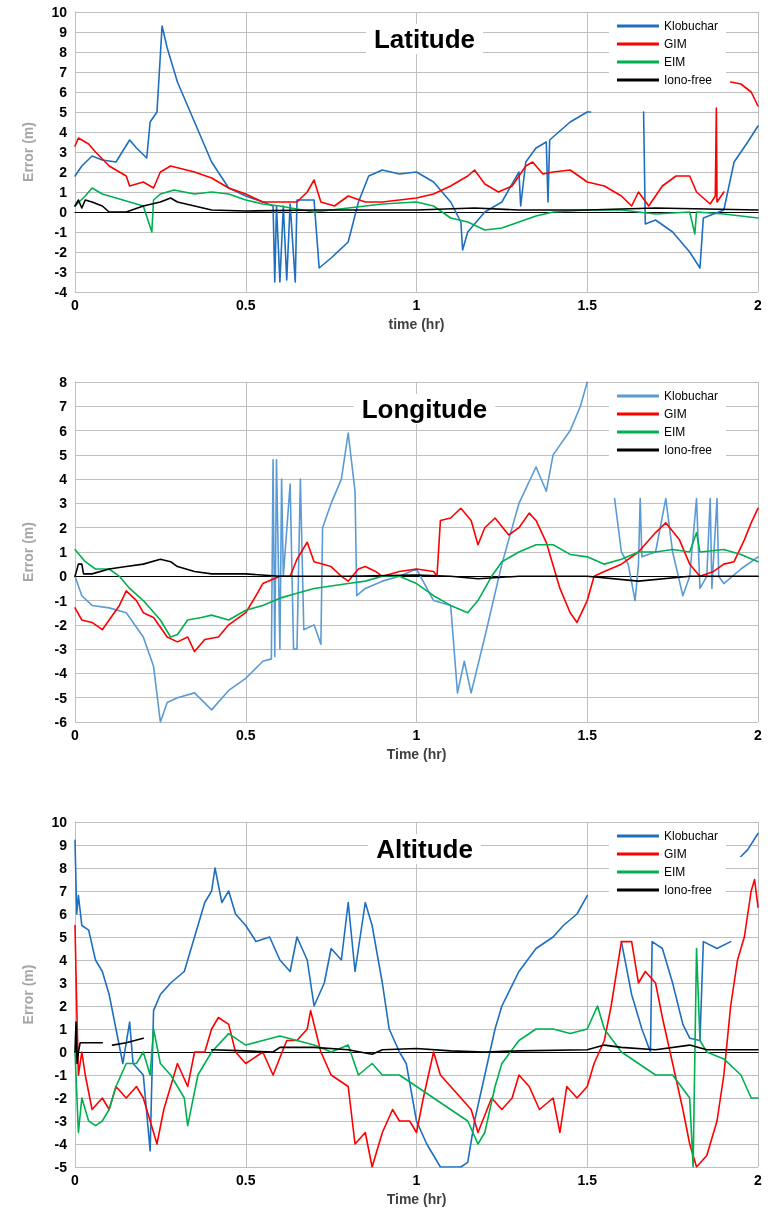 Image resolution: width=771 pixels, height=1223 pixels. What do you see at coordinates (61, 722) in the screenshot?
I see `y-tick-label: -6` at bounding box center [61, 722].